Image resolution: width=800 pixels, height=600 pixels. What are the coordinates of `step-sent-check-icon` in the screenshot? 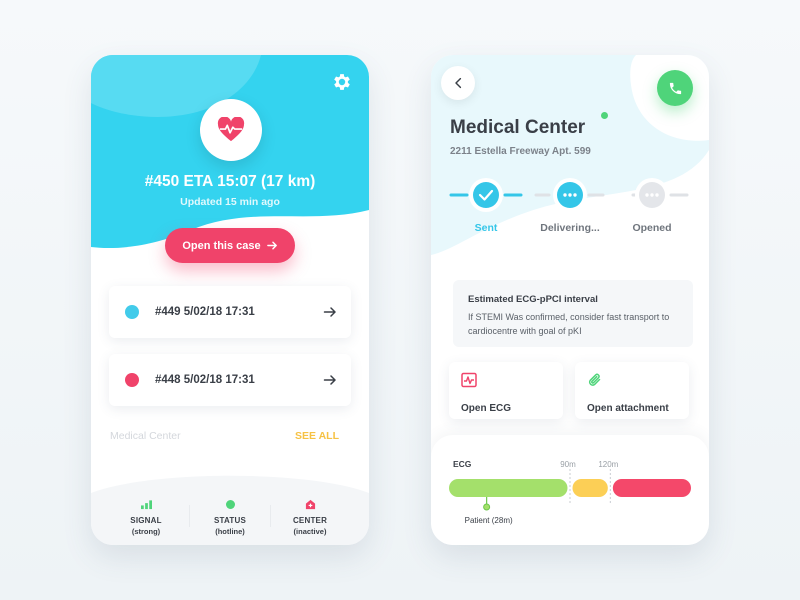 It's located at (486, 195).